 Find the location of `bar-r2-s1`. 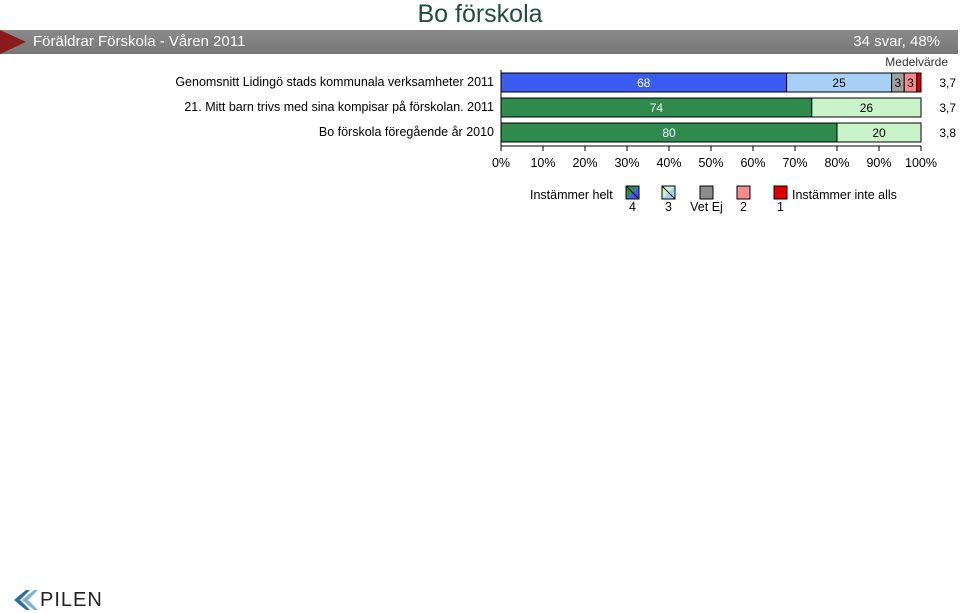

bar-r2-s1 is located at coordinates (879, 132).